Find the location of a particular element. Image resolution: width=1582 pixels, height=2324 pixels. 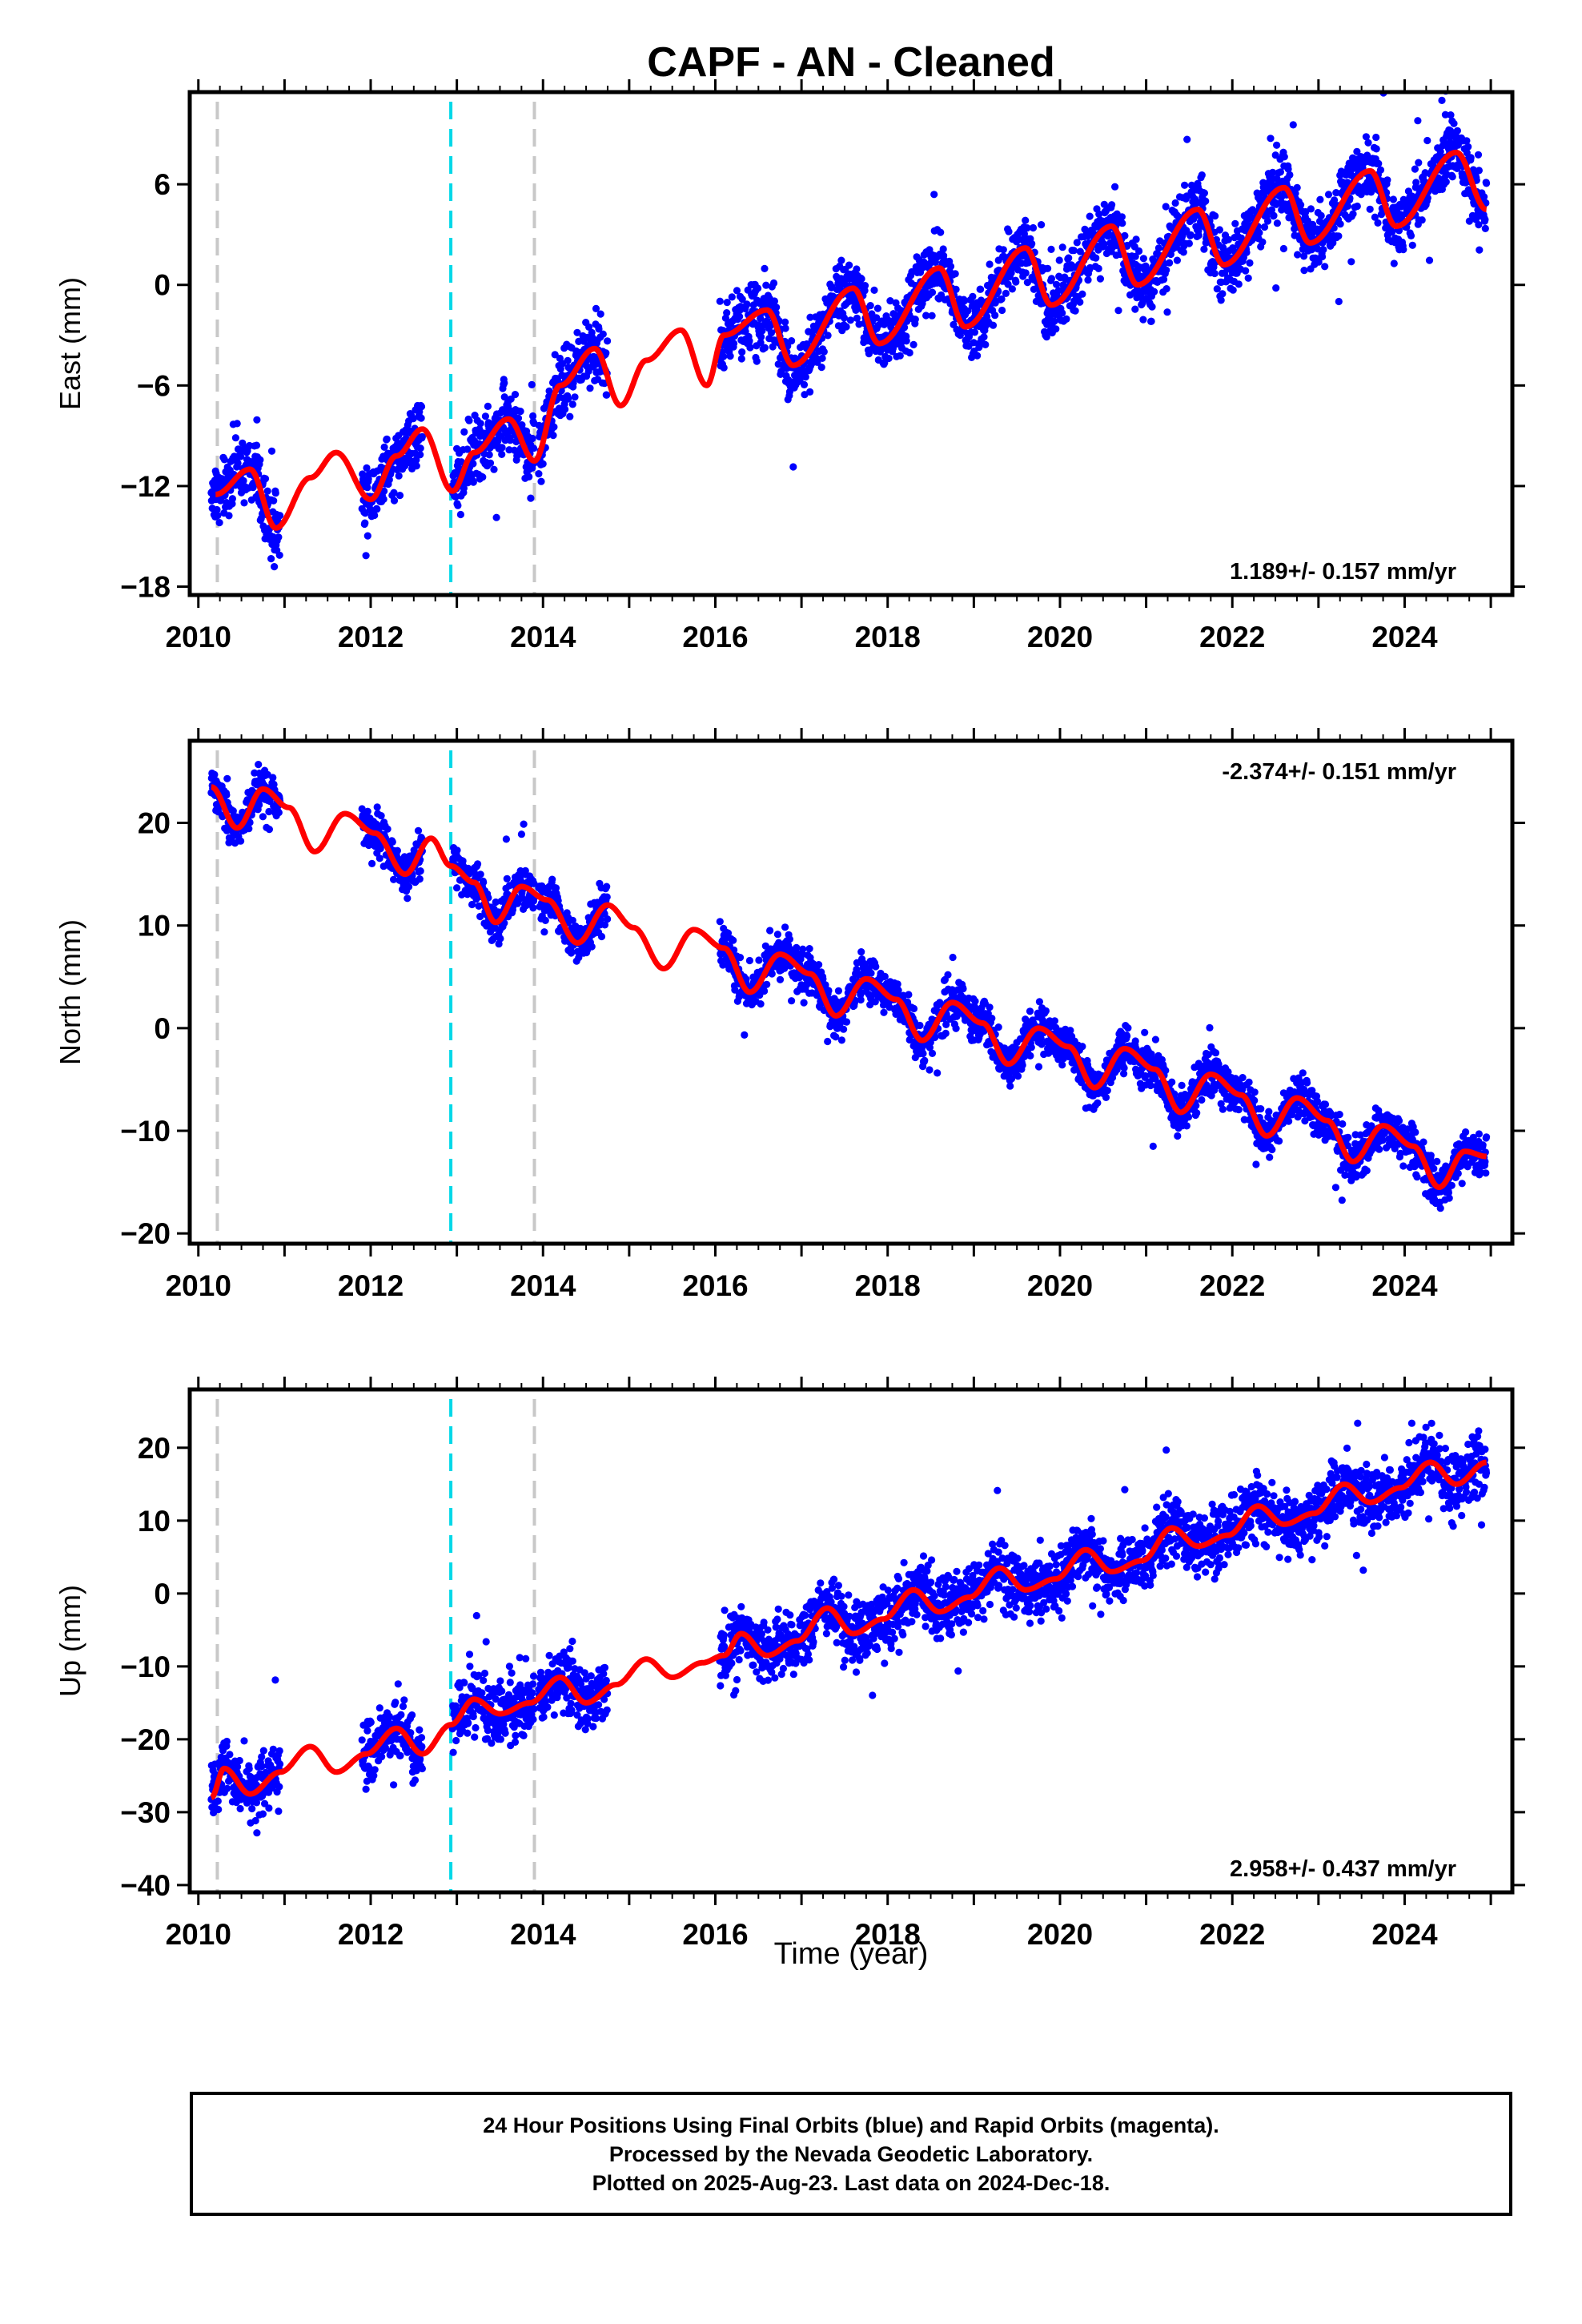

model-fit-line is located at coordinates (851, 340).